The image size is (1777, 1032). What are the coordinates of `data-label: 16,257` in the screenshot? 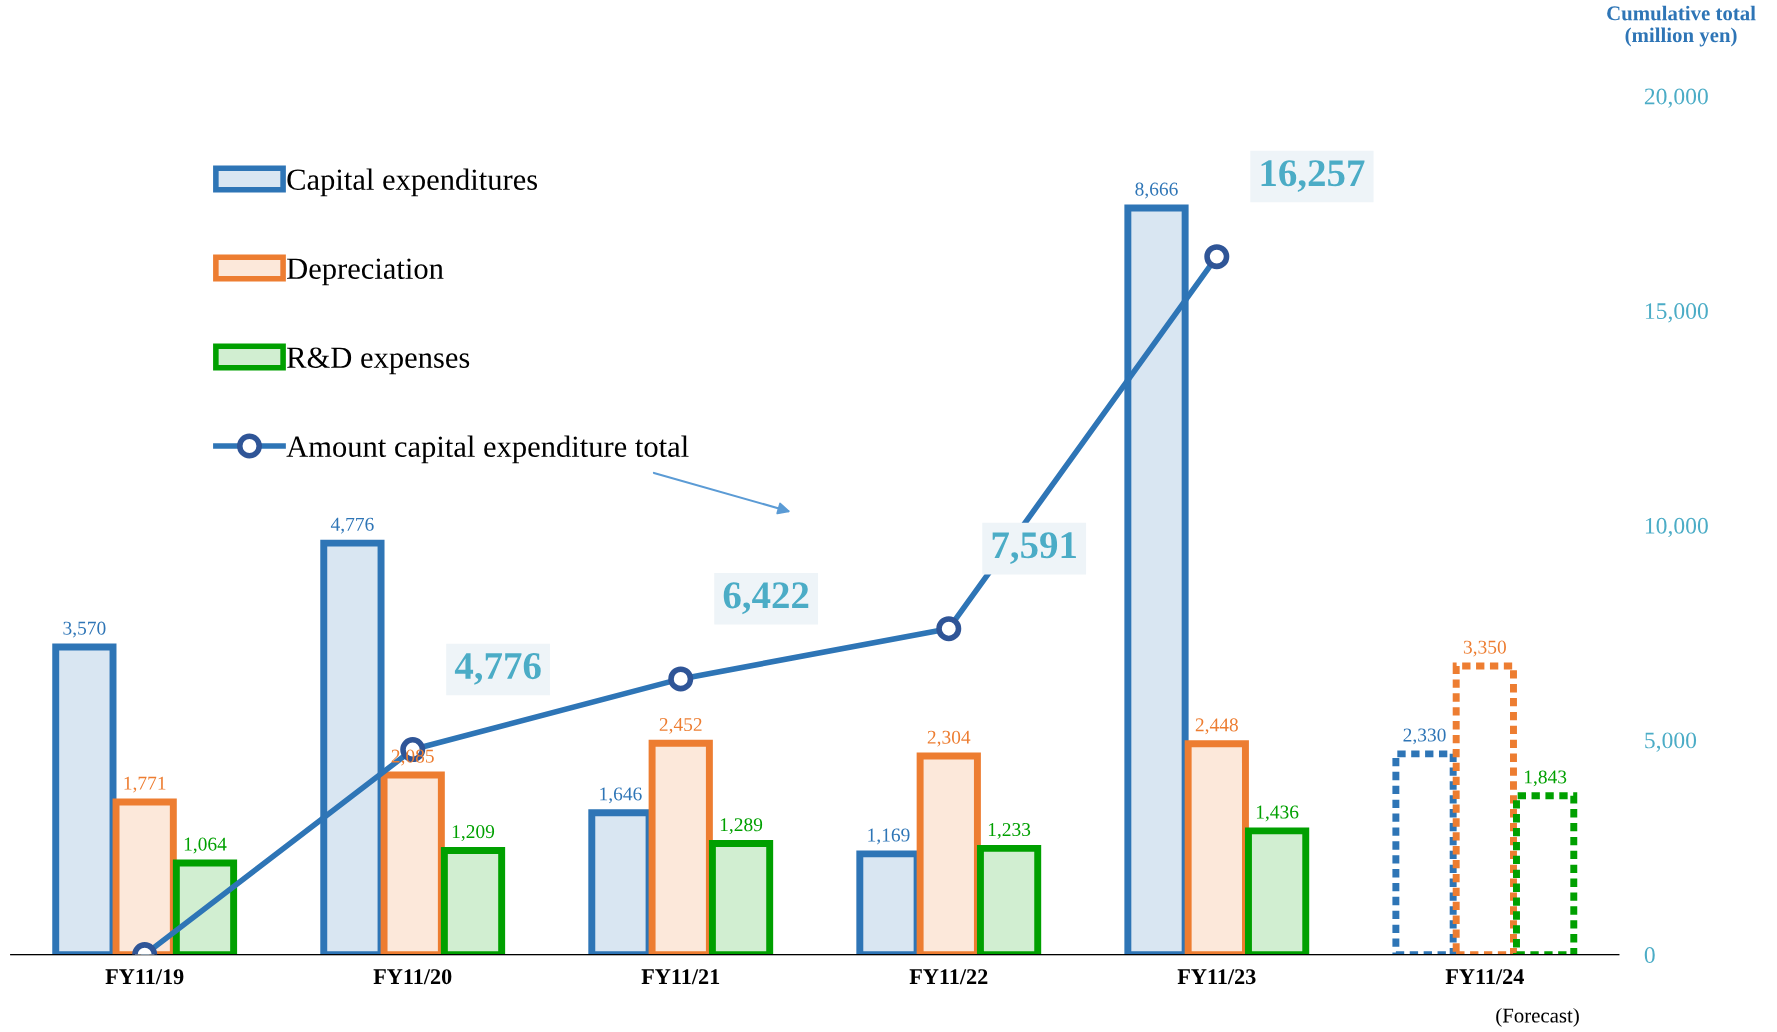 It's located at (1313, 176).